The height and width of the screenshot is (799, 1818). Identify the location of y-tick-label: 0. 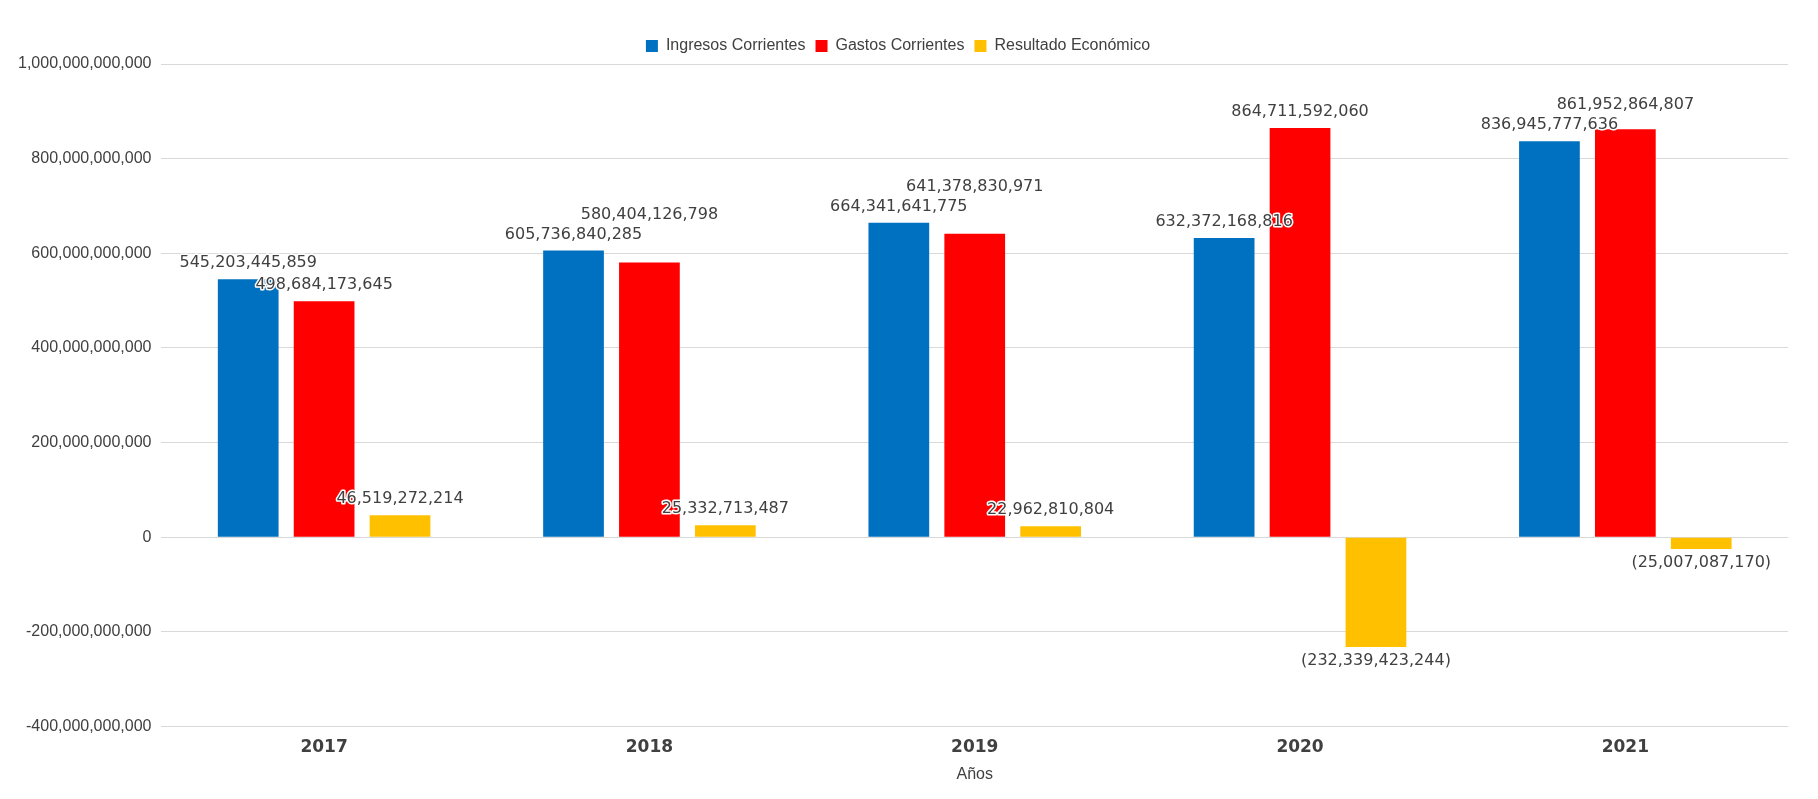
(147, 536).